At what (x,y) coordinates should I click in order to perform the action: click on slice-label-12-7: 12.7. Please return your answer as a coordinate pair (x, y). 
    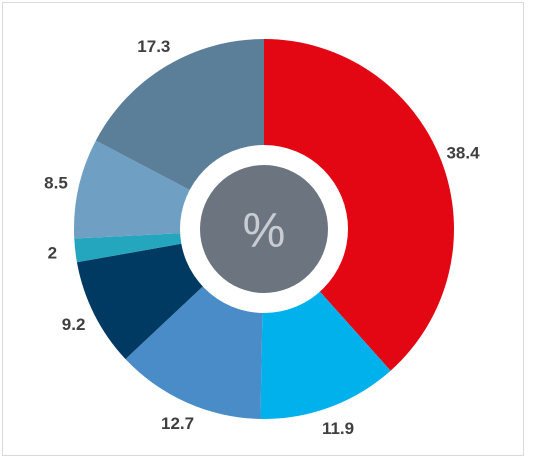
    Looking at the image, I should click on (177, 423).